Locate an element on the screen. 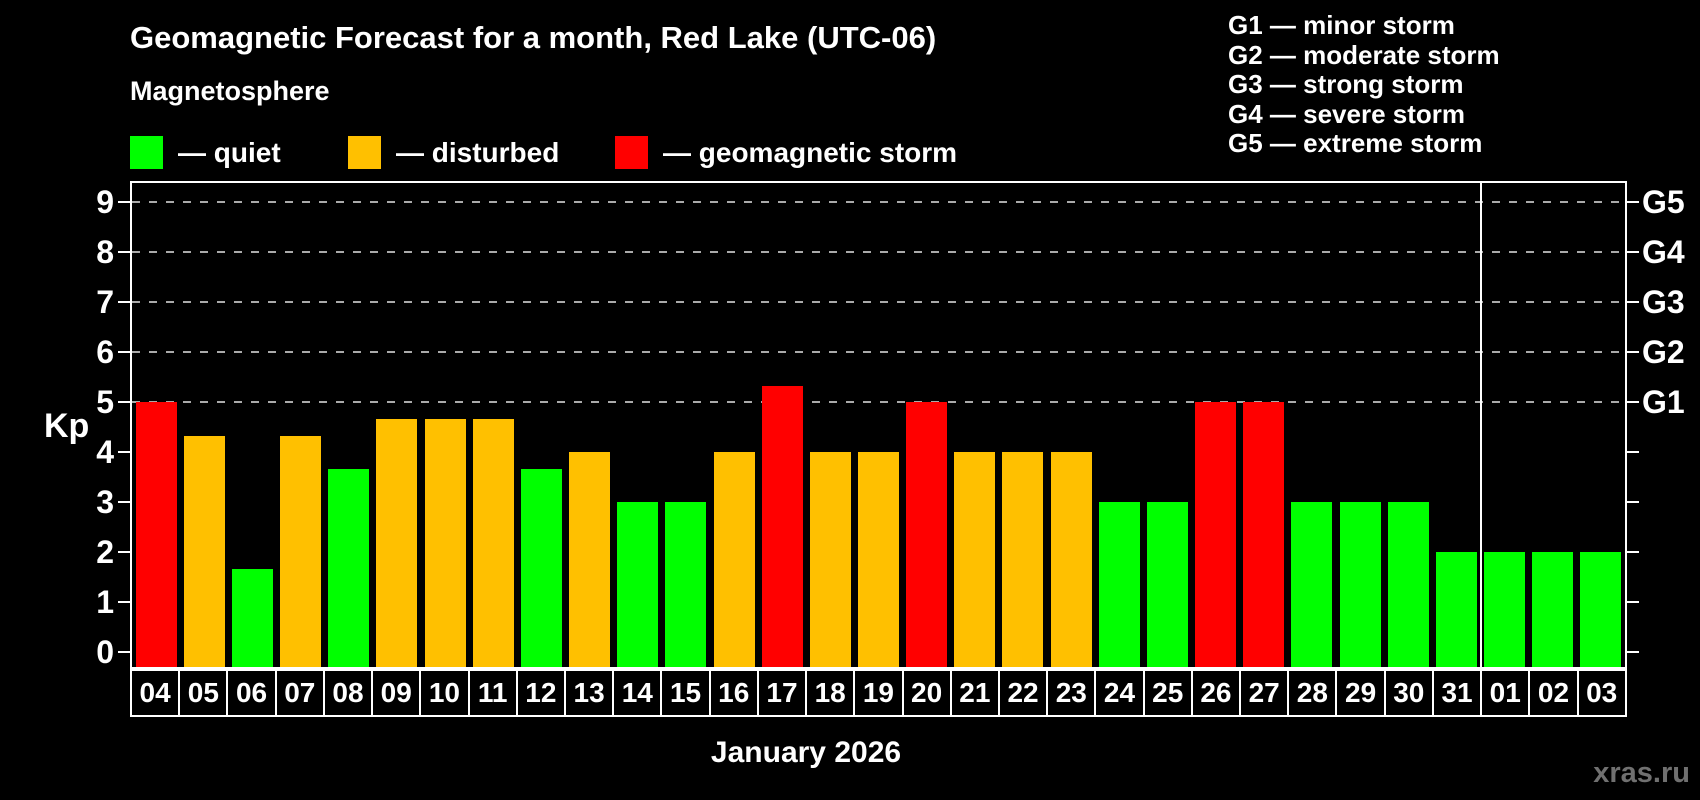 The image size is (1700, 800). gridline-kp5 is located at coordinates (878, 402).